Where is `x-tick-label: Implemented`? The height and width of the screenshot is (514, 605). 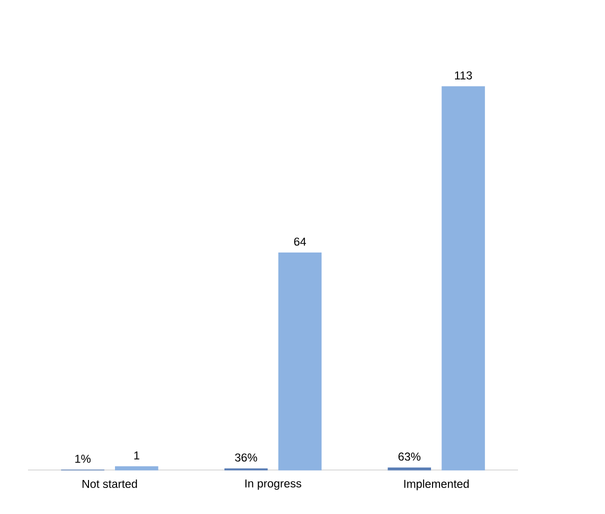 x-tick-label: Implemented is located at coordinates (436, 485).